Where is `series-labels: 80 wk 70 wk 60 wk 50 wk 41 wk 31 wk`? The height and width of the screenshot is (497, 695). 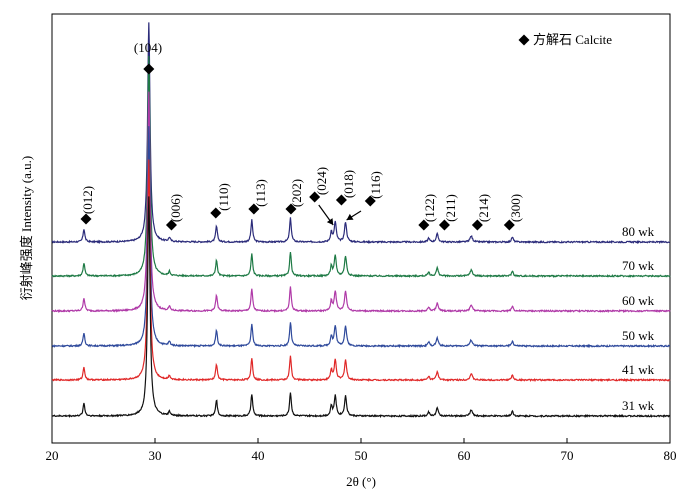 series-labels: 80 wk 70 wk 60 wk 50 wk 41 wk 31 wk is located at coordinates (638, 318).